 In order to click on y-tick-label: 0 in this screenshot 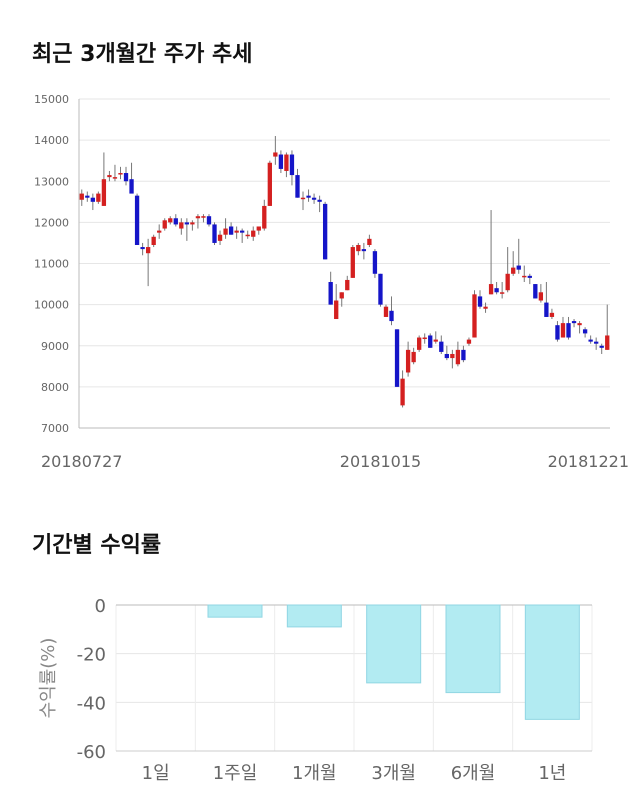, I will do `click(100, 606)`.